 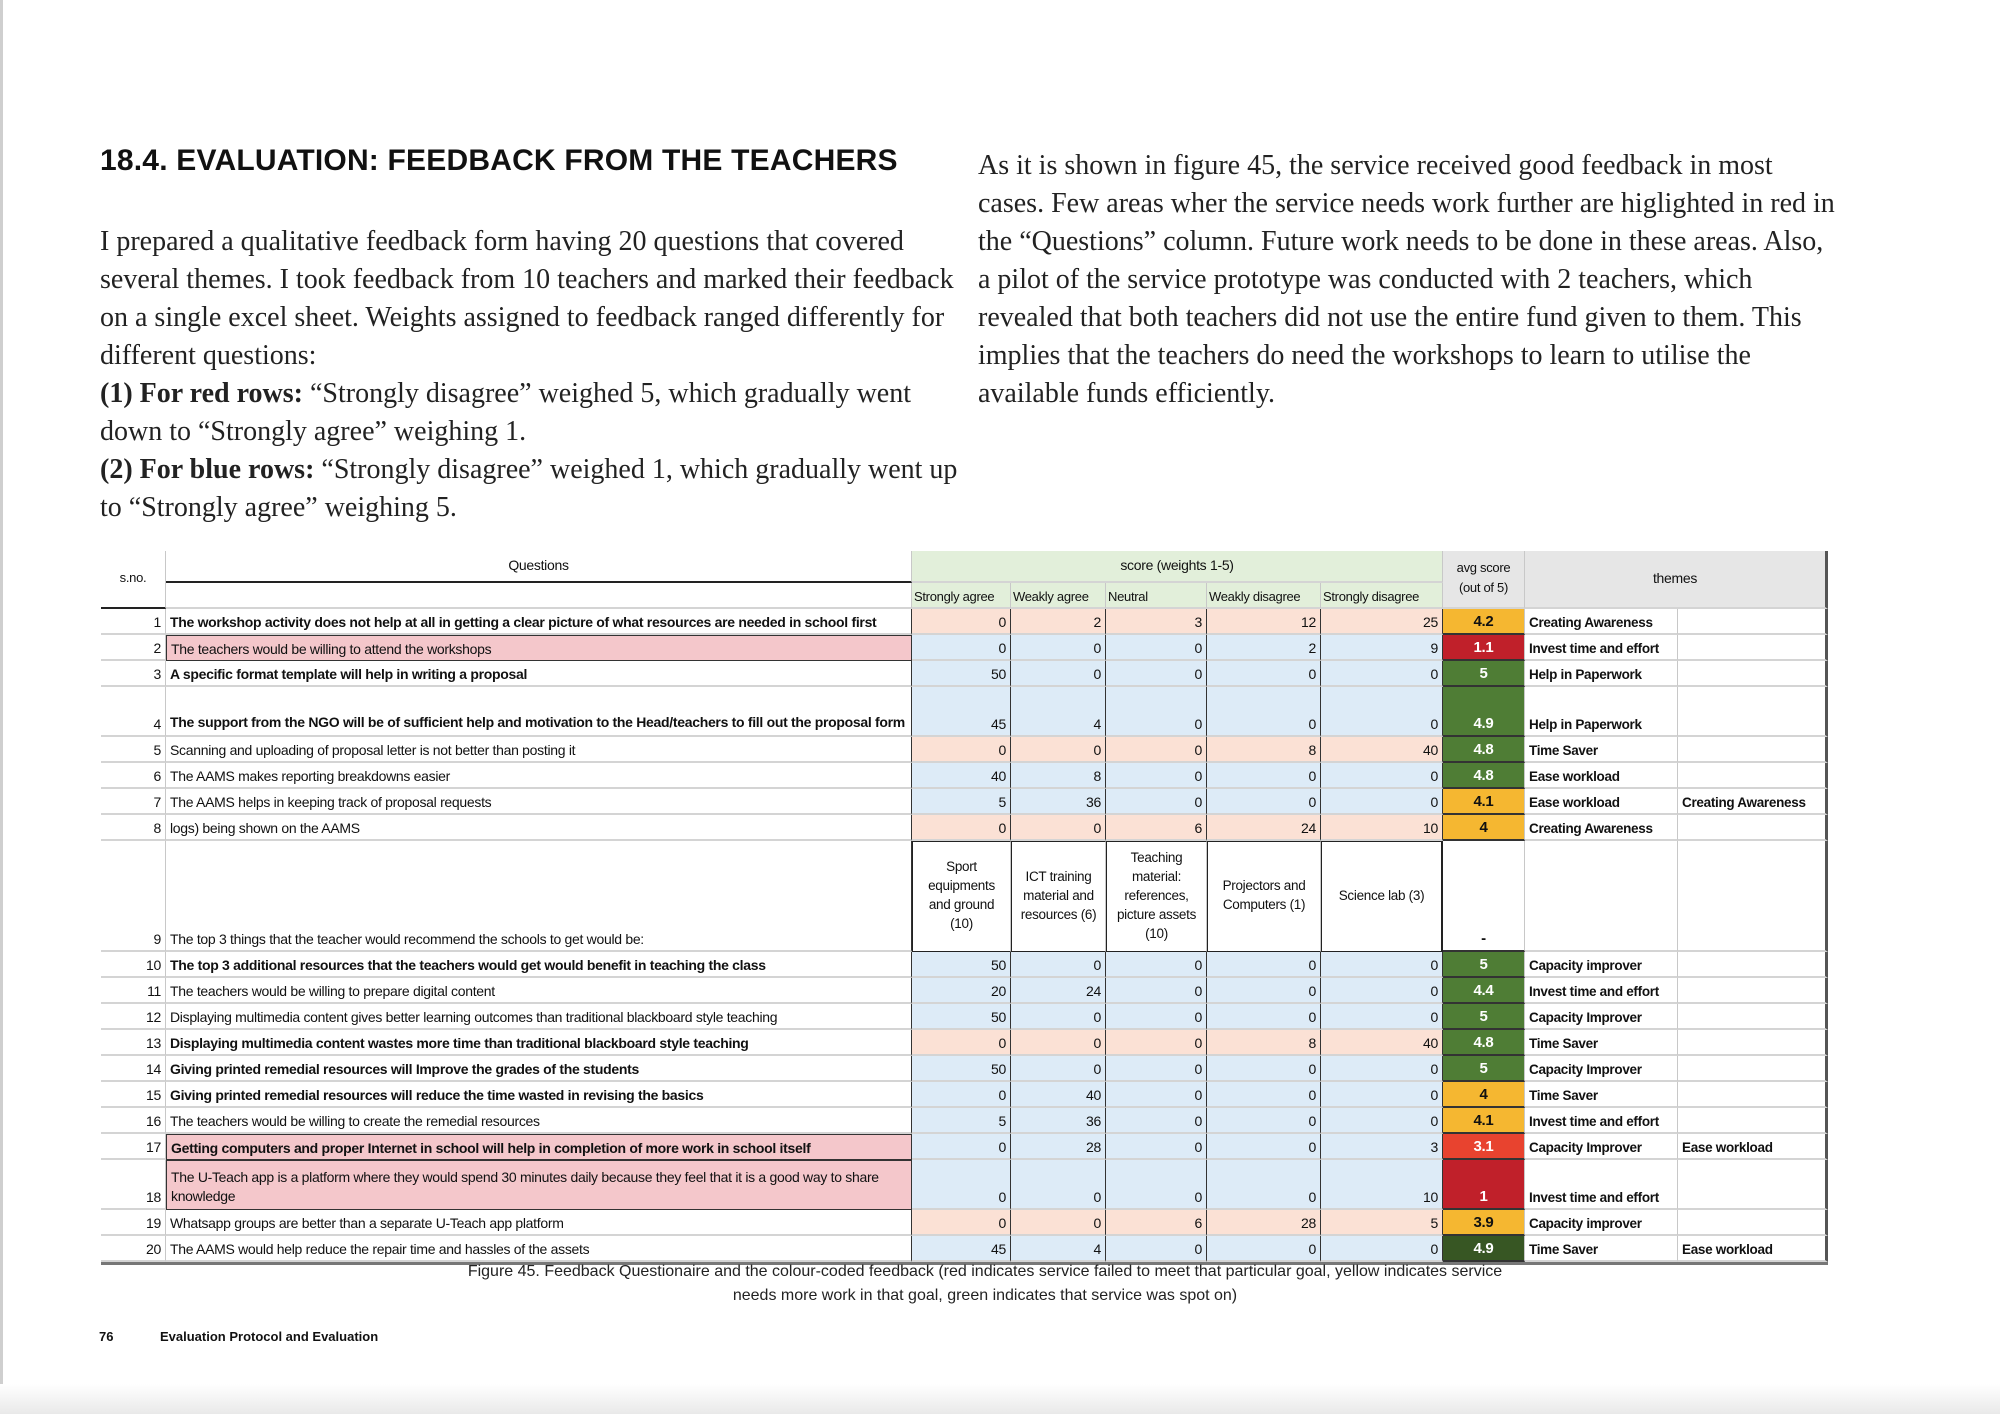 What do you see at coordinates (133, 1069) in the screenshot?
I see `row-number: 14` at bounding box center [133, 1069].